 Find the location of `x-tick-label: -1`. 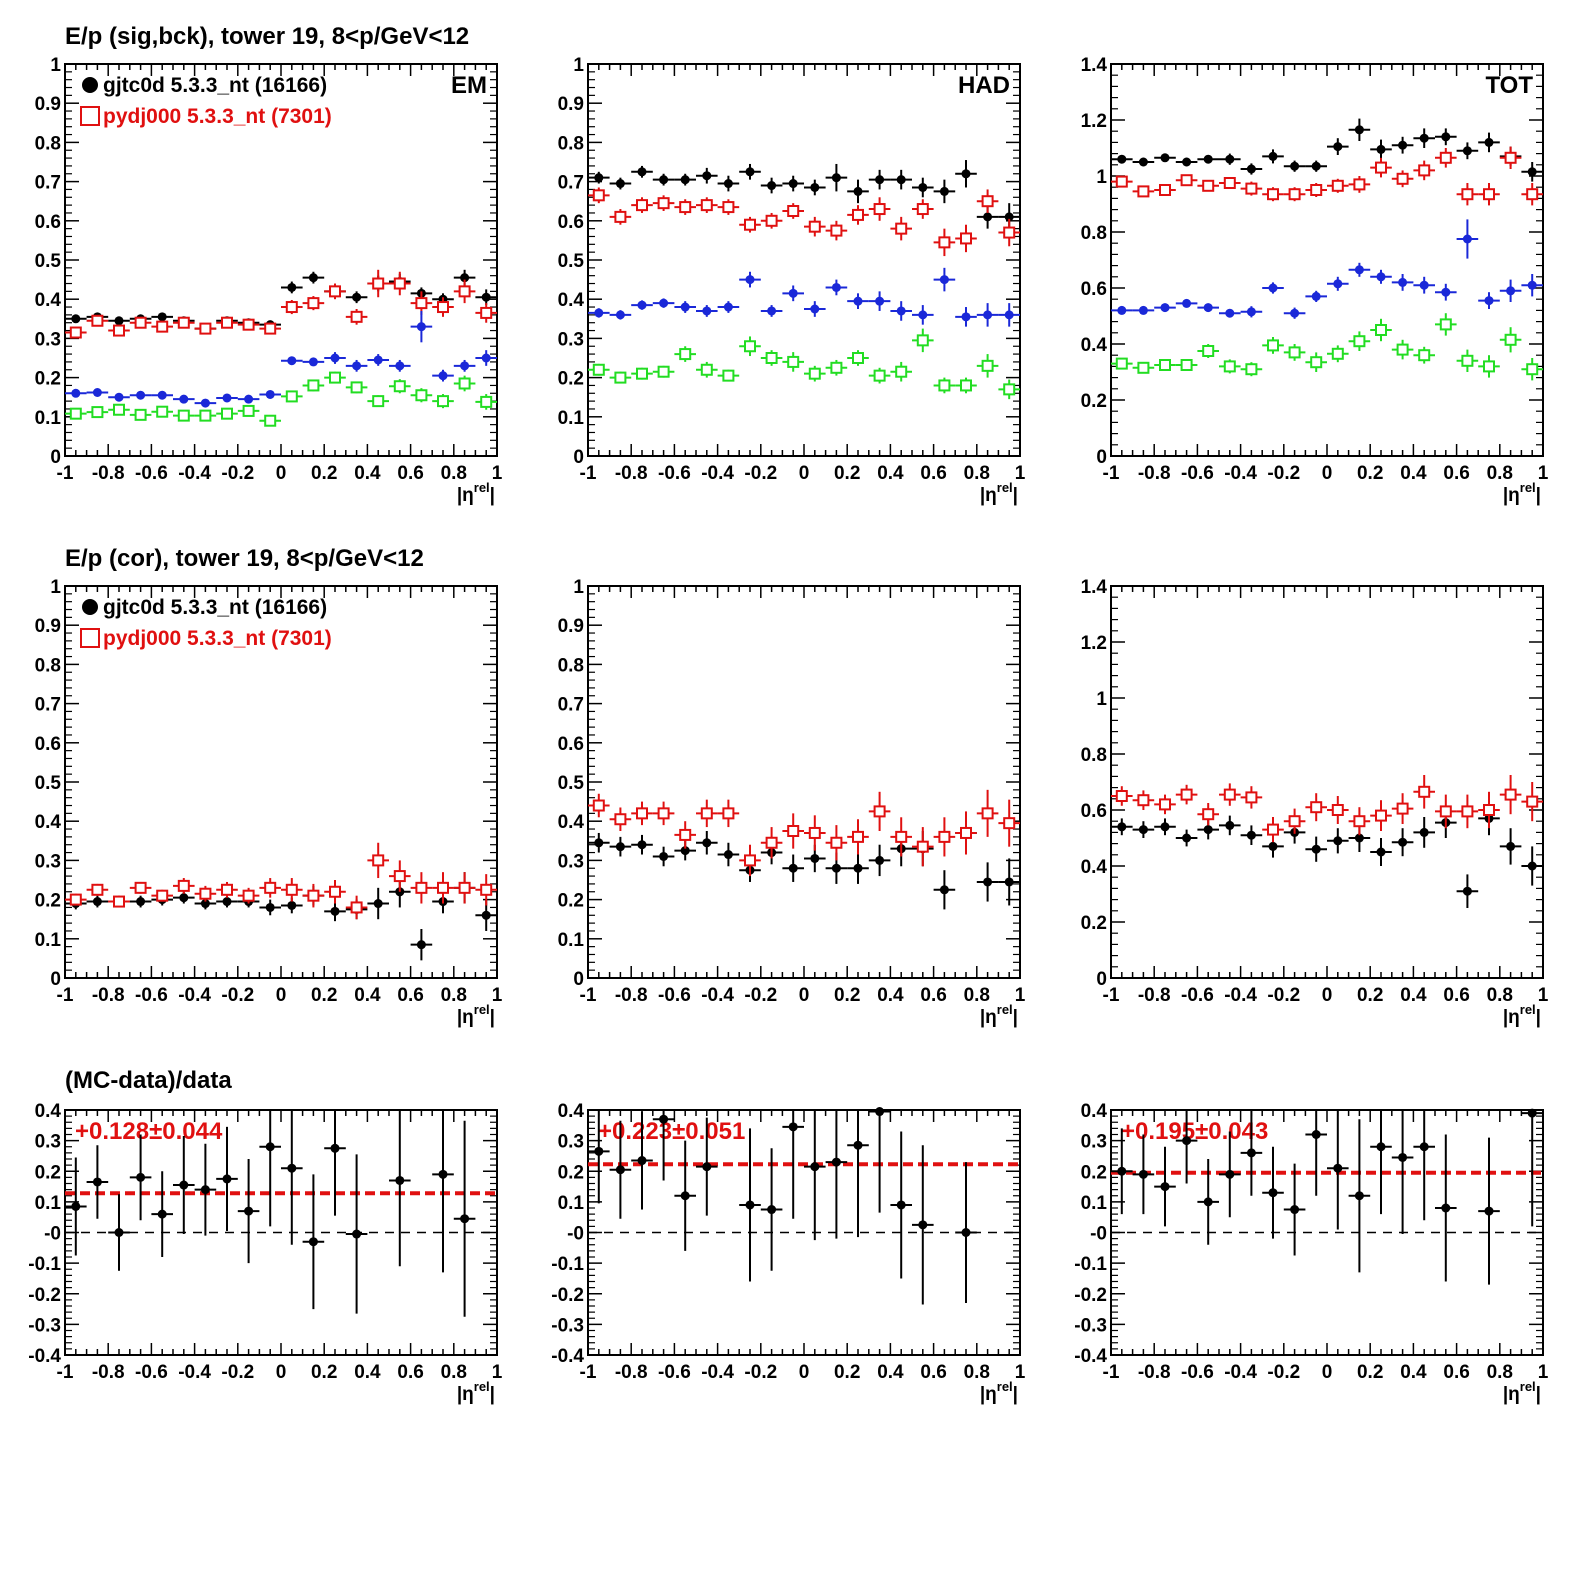

x-tick-label: -1 is located at coordinates (1111, 1372).